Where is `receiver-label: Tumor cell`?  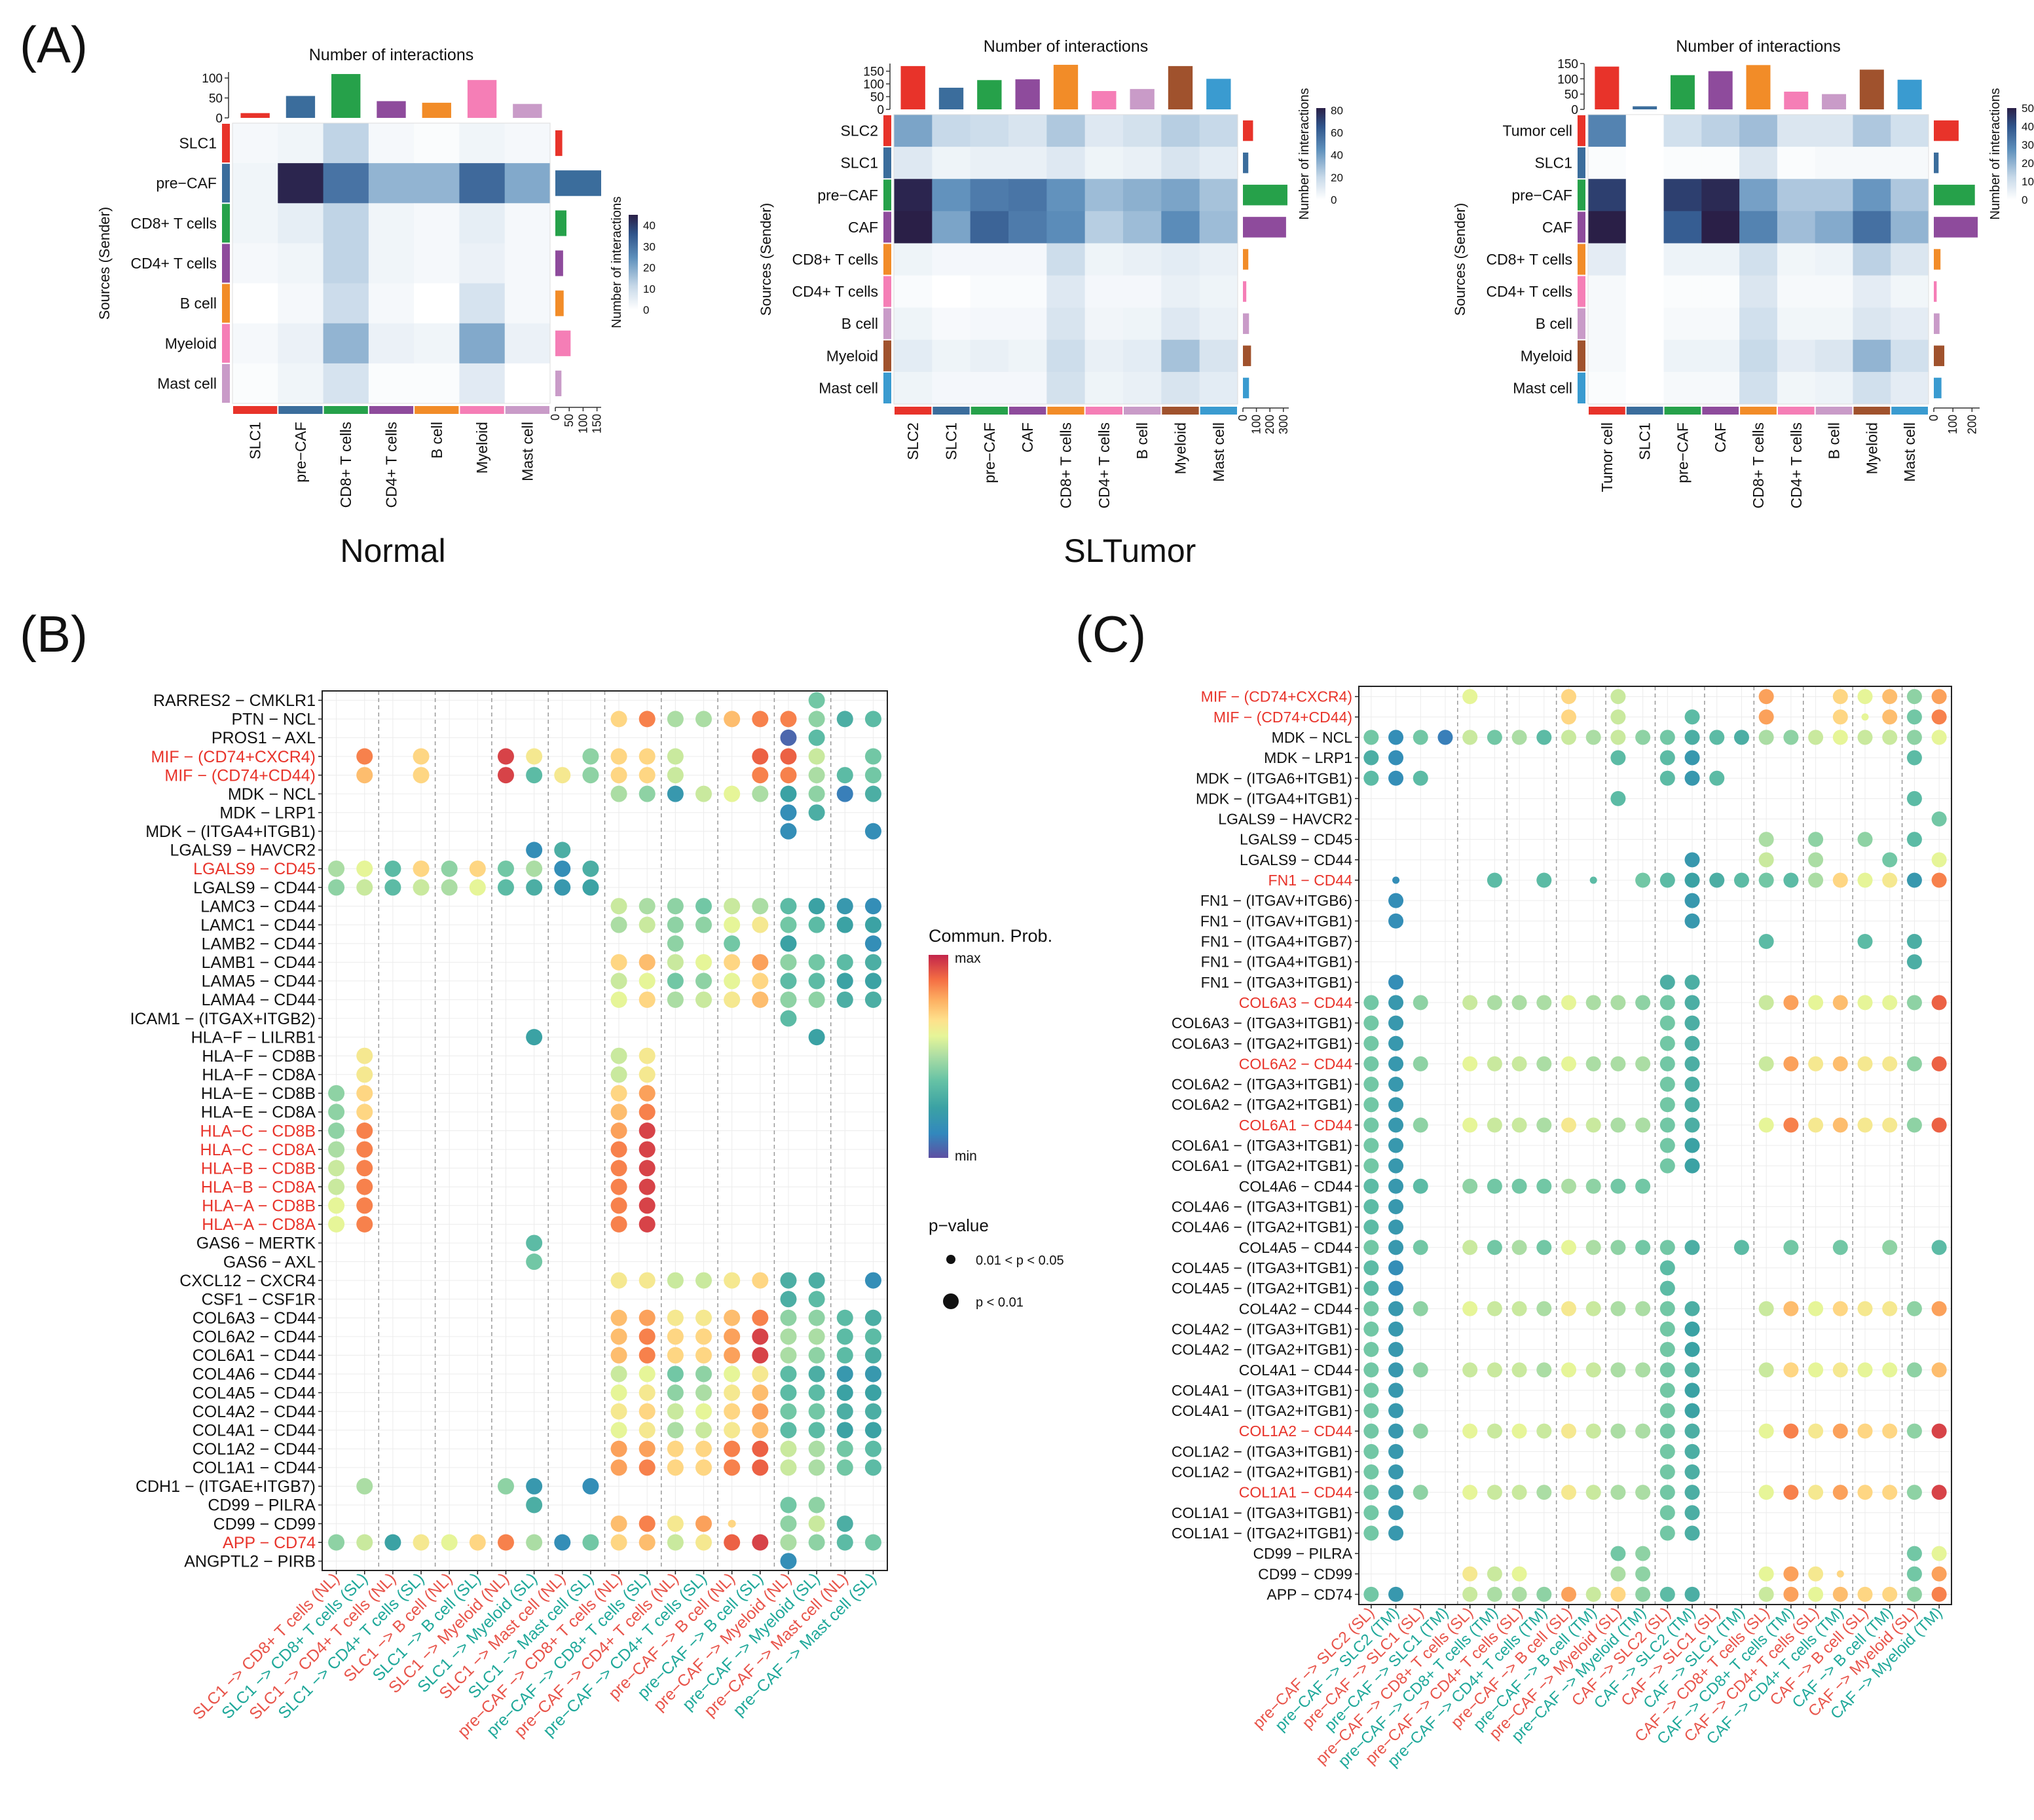 receiver-label: Tumor cell is located at coordinates (1608, 457).